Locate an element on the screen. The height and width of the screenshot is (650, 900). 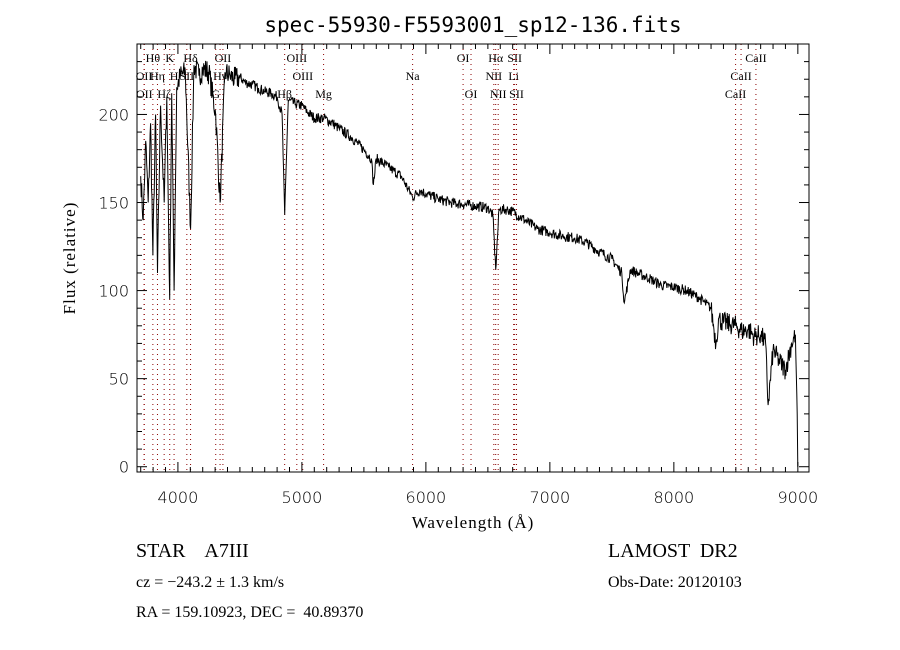
x-tick-label: 5000 is located at coordinates (302, 497).